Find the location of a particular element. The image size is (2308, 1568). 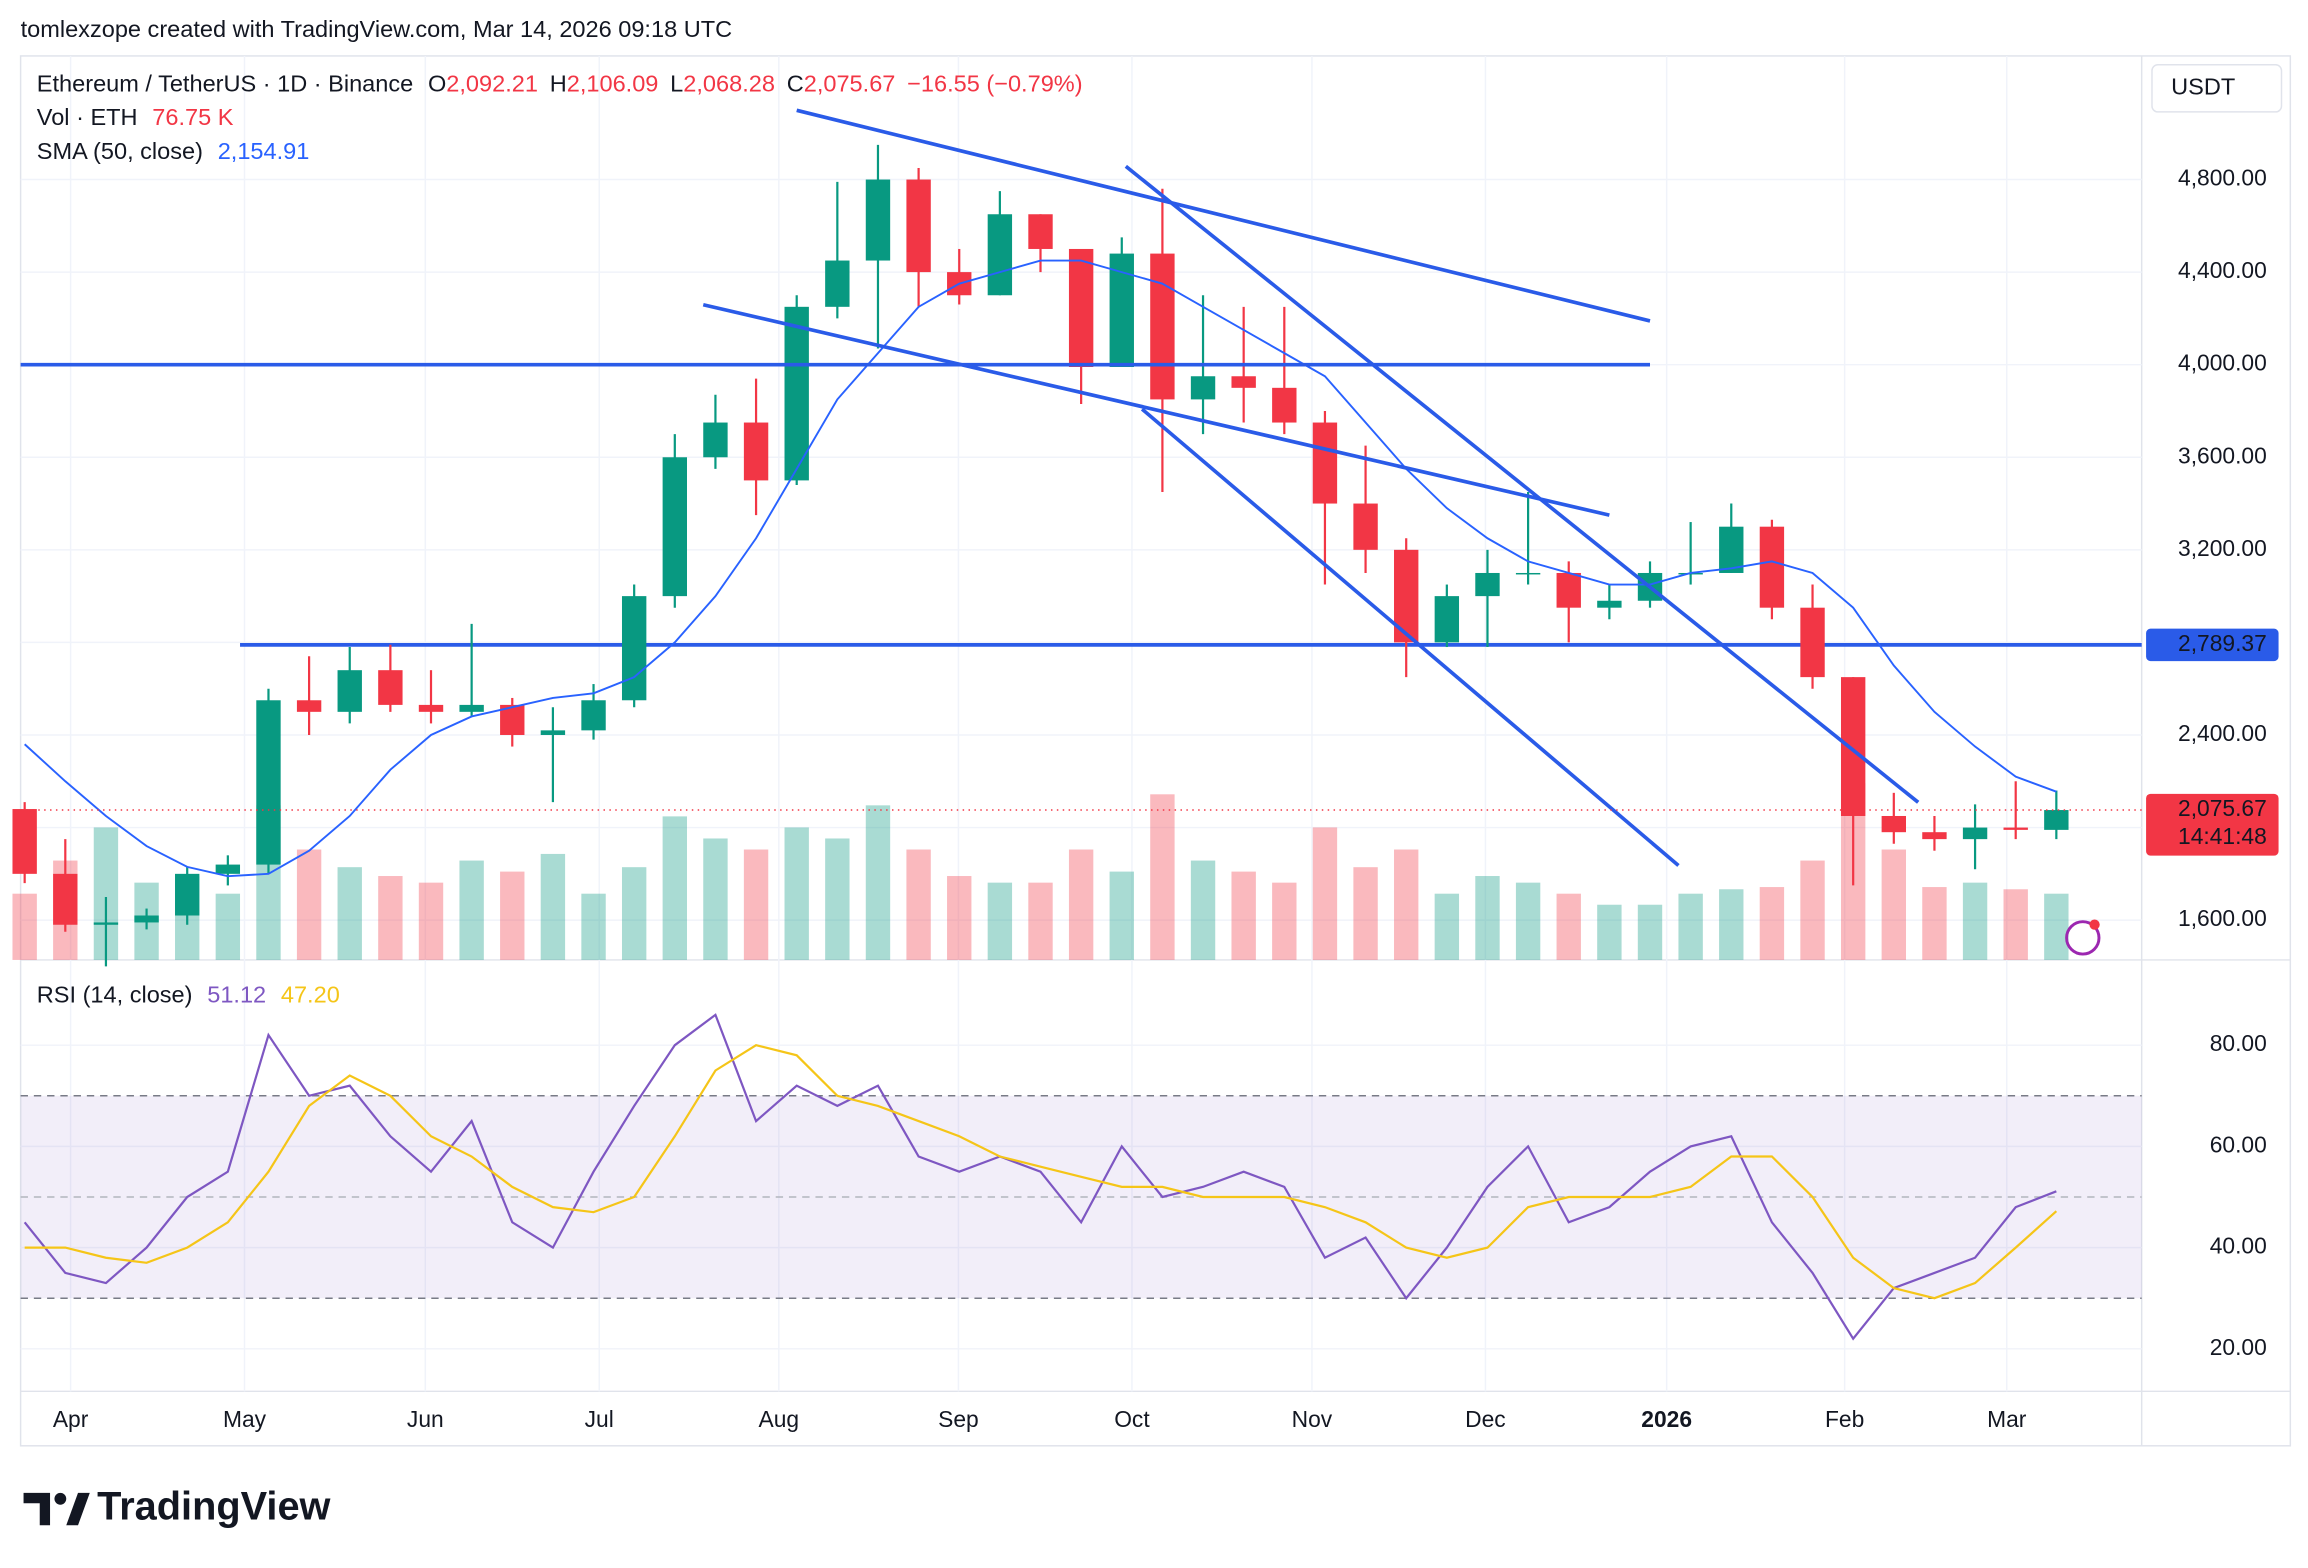

volume-name: Vol · ETH is located at coordinates (87, 117).